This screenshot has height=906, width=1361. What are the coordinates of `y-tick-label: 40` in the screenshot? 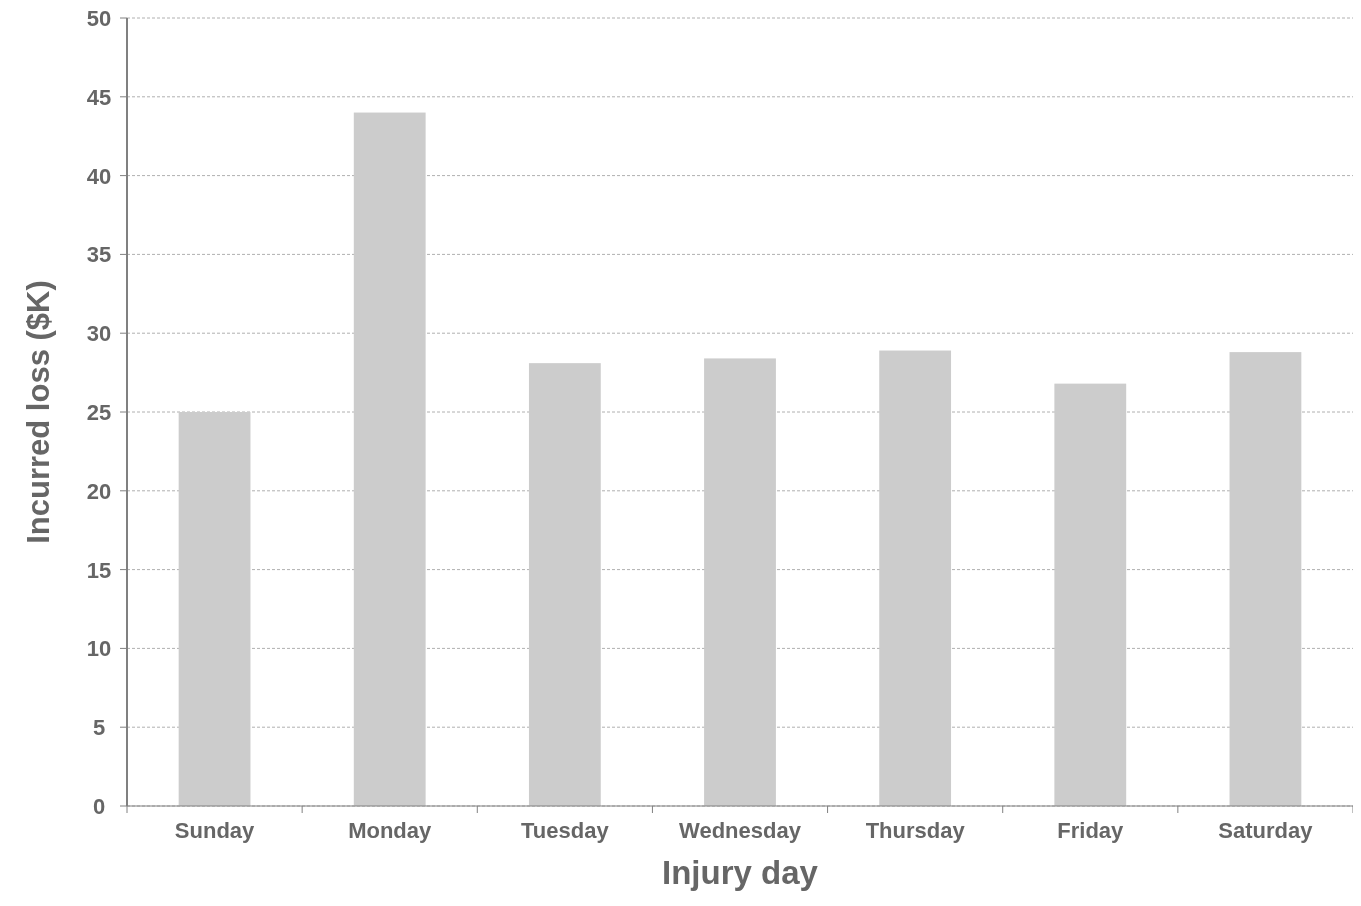 It's located at (99, 176).